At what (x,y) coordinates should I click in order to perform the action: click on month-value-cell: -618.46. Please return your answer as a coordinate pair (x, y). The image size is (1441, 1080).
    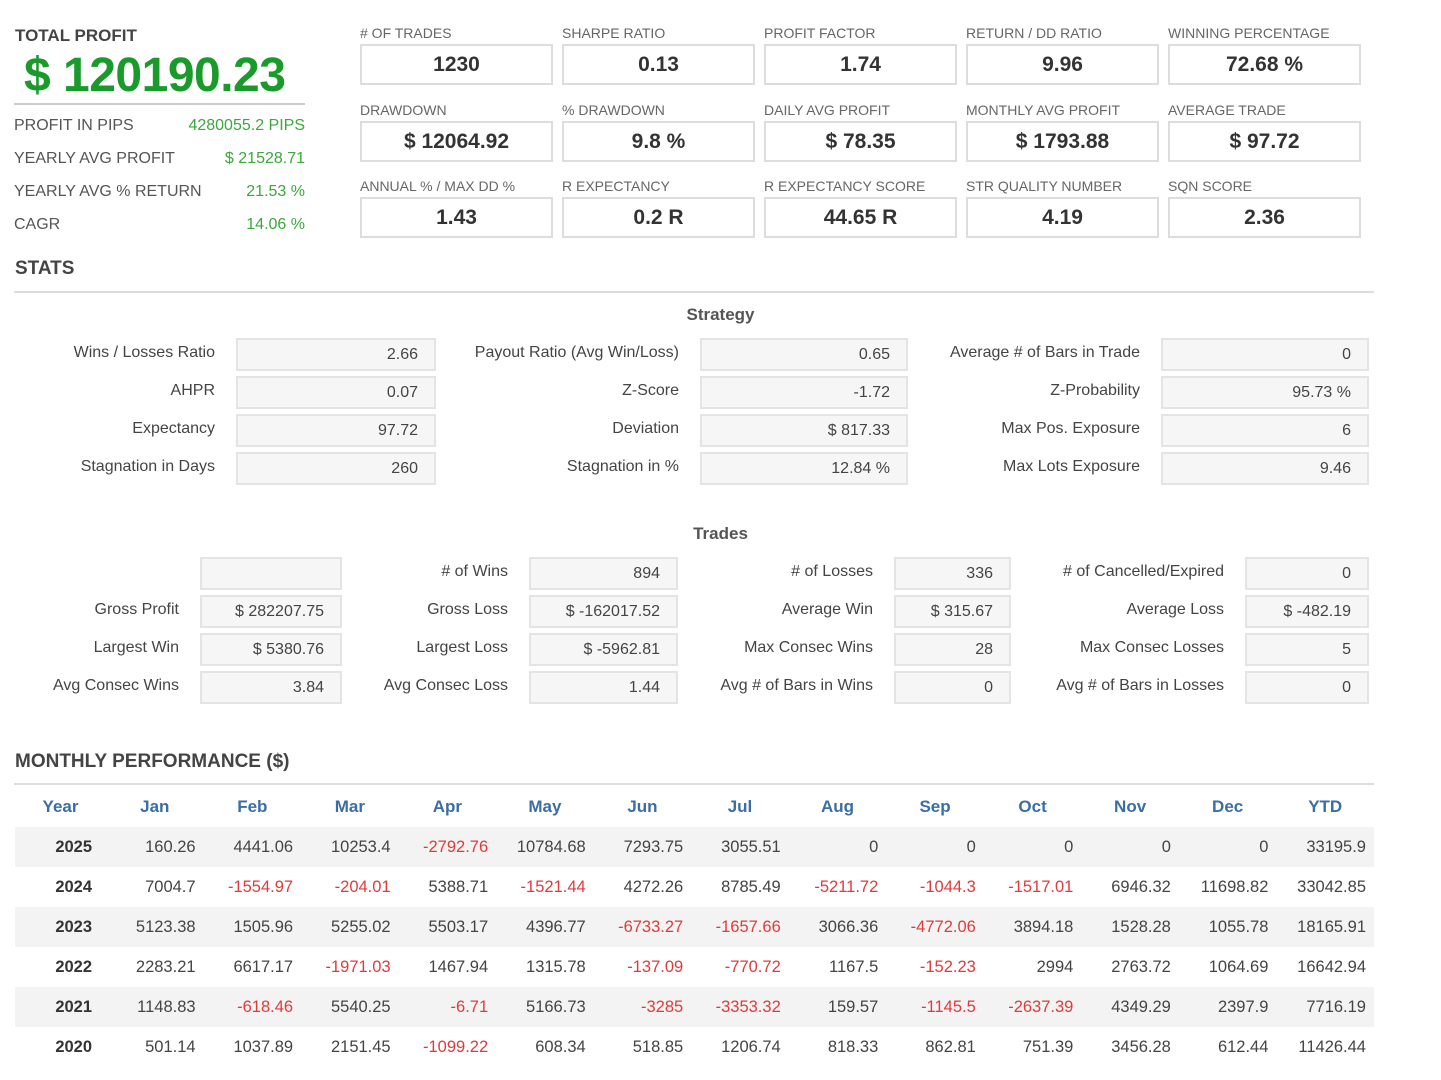
    Looking at the image, I should click on (252, 1007).